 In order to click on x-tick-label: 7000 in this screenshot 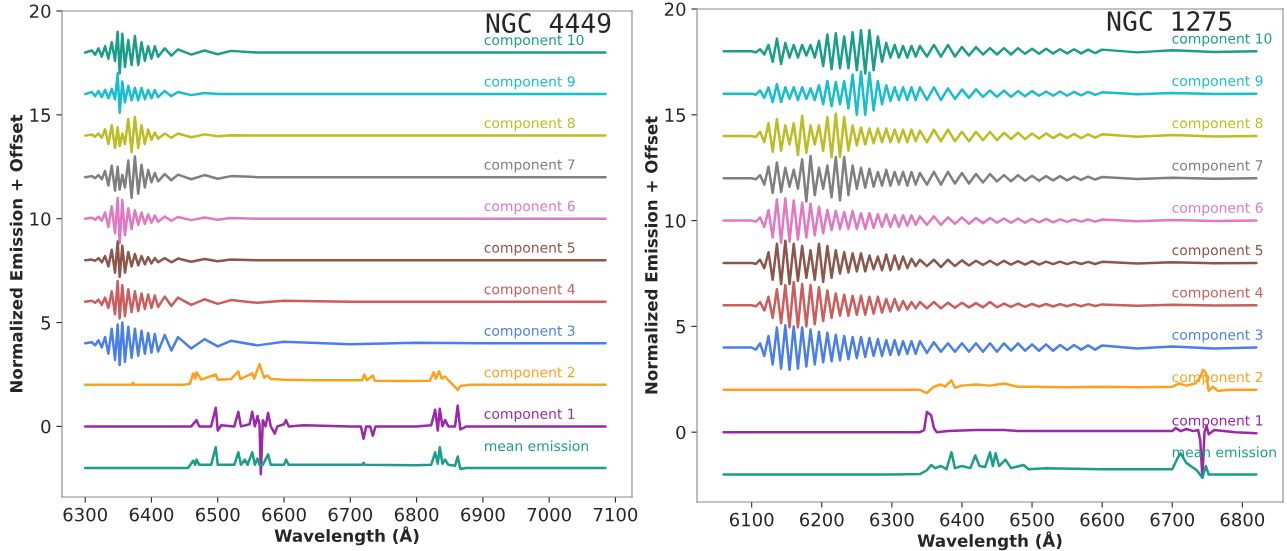, I will do `click(549, 514)`.